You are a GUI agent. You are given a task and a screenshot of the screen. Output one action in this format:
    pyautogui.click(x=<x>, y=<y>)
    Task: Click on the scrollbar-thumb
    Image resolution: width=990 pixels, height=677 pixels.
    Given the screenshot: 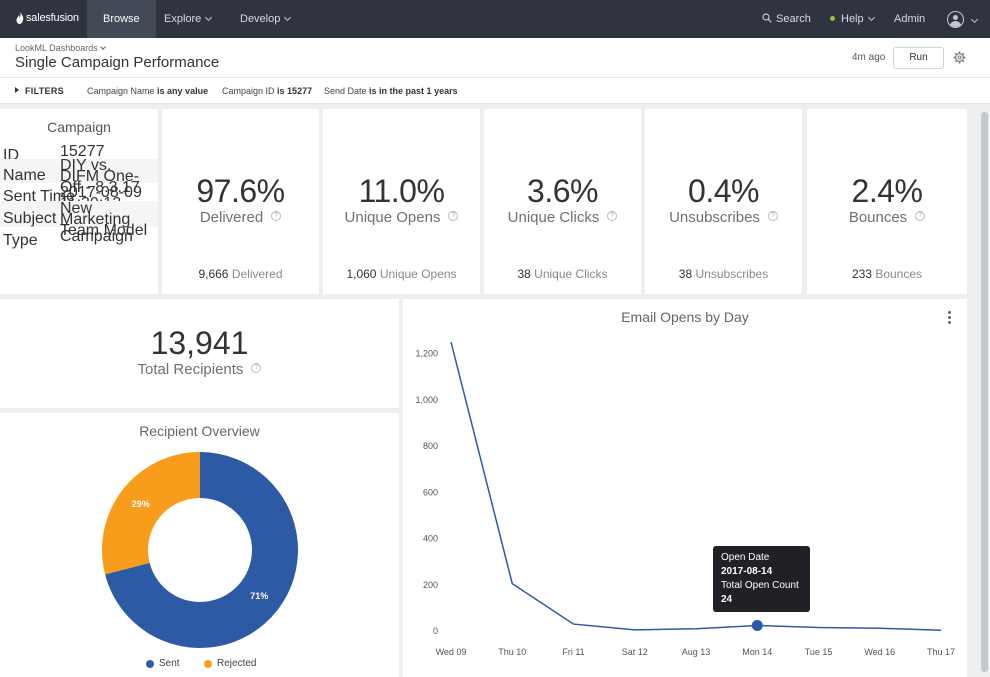 What is the action you would take?
    pyautogui.click(x=984, y=392)
    